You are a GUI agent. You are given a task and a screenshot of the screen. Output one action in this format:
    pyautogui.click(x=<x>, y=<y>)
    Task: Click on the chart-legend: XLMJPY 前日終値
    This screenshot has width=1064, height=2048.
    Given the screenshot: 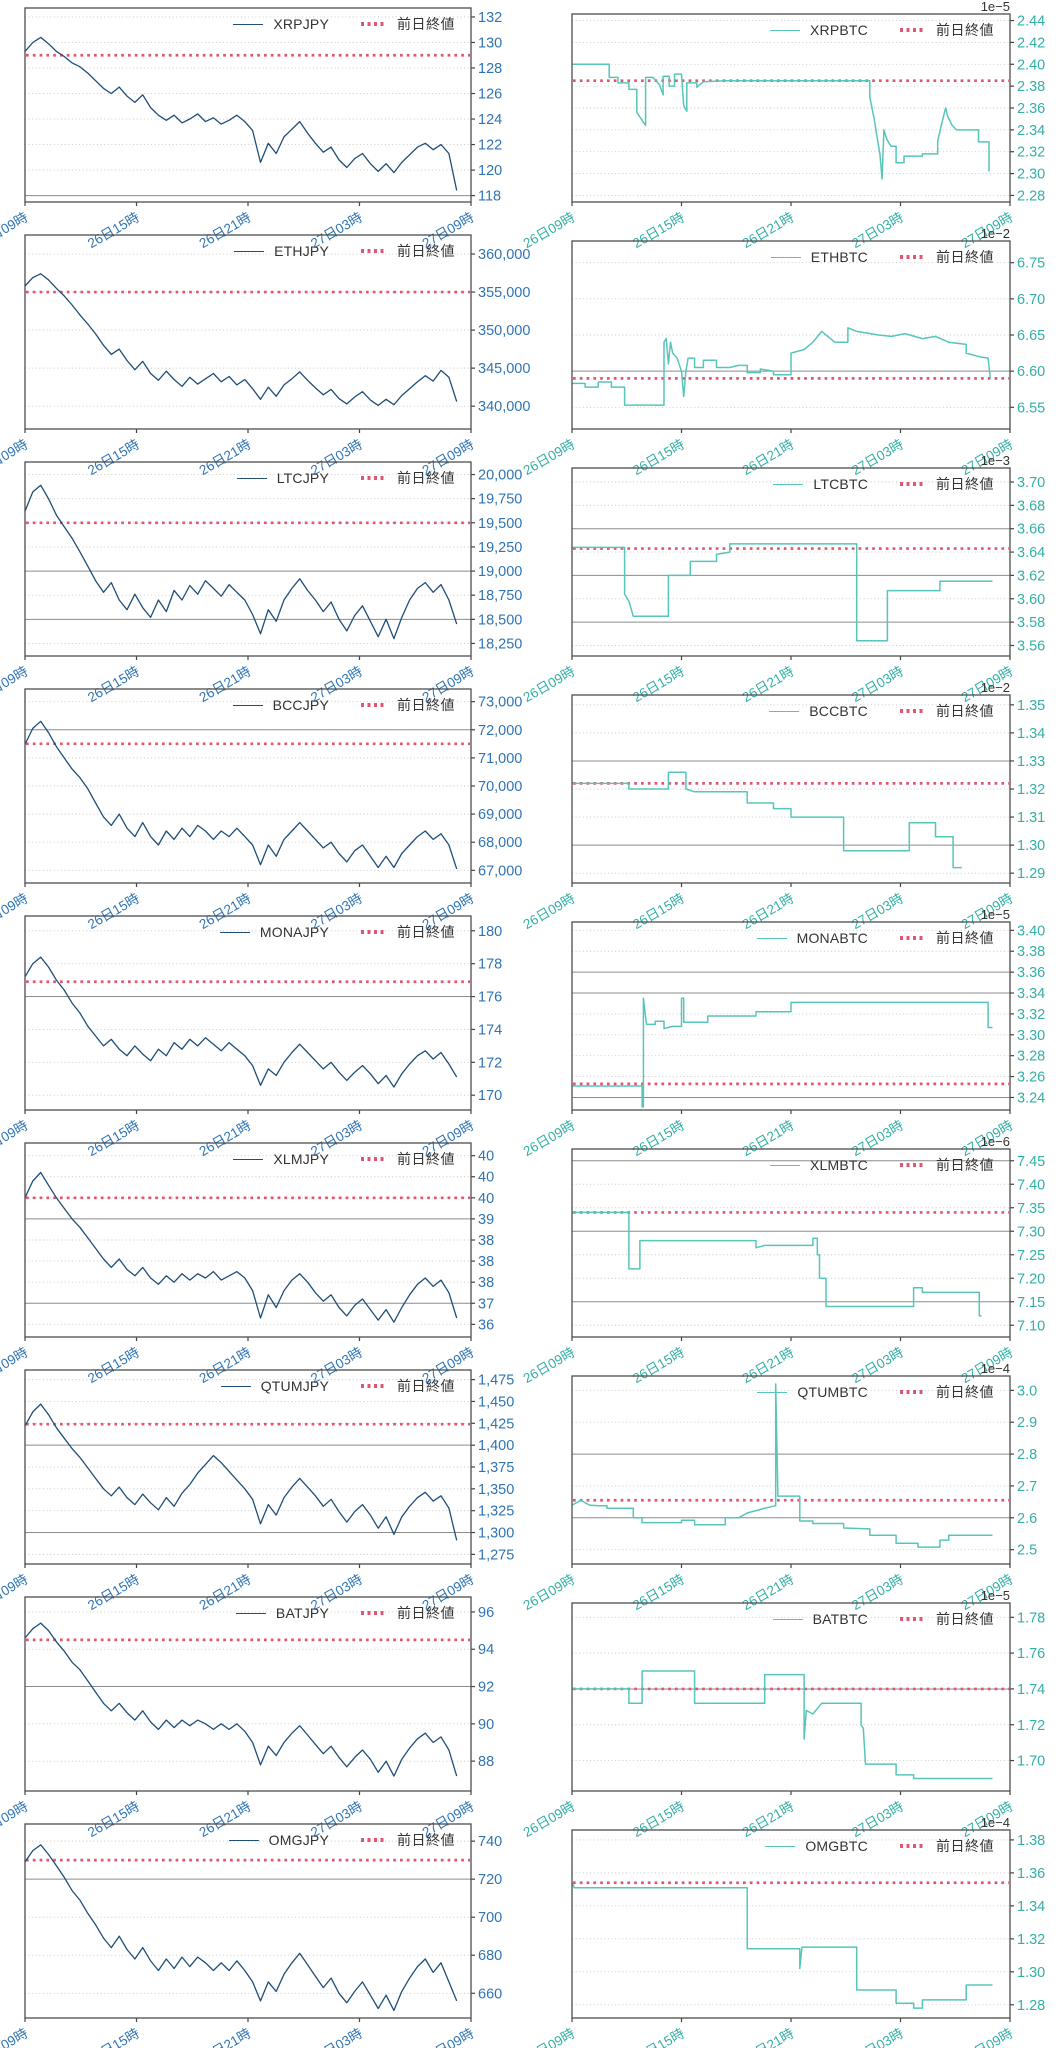 What is the action you would take?
    pyautogui.click(x=248, y=1159)
    